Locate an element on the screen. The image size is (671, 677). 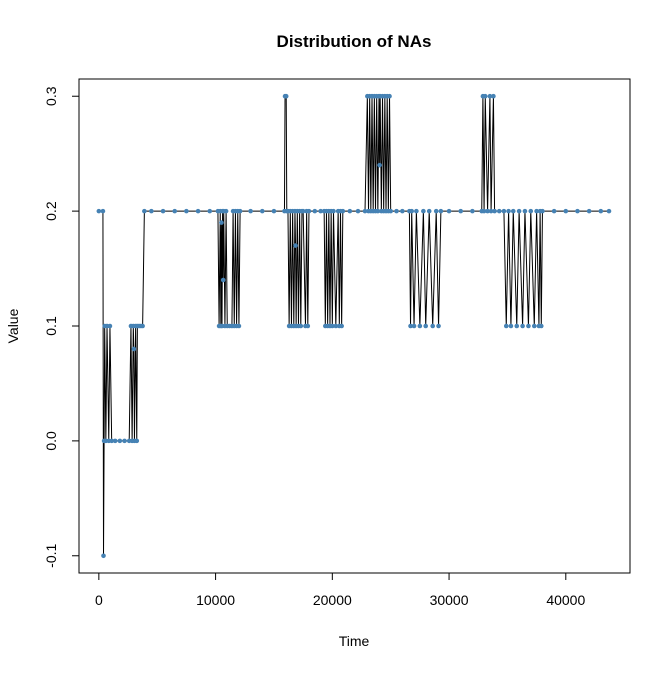
y-axis: -0.1 0.0 0.1 0.2 0.3 is located at coordinates (61, 327).